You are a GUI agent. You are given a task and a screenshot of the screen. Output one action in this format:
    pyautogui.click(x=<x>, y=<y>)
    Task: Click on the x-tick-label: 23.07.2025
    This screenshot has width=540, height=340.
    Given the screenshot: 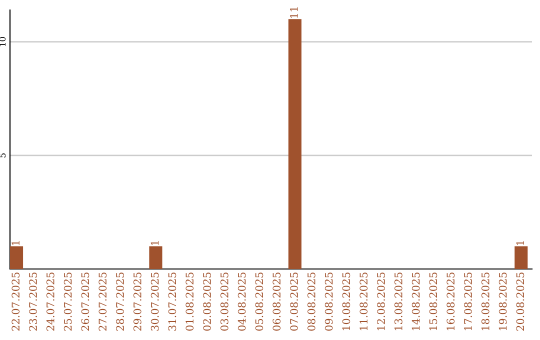 What is the action you would take?
    pyautogui.click(x=33, y=301)
    